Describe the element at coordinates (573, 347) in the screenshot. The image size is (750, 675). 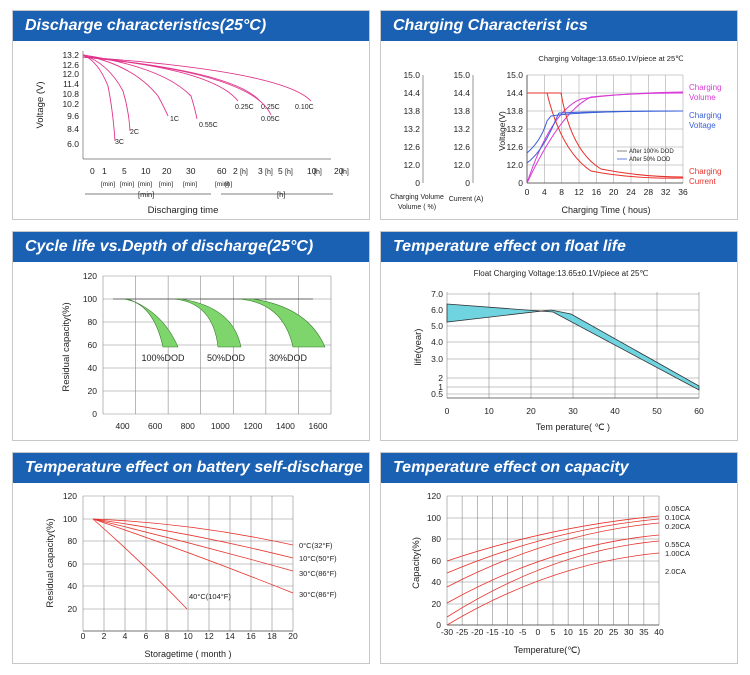
I see `float-life-band` at that location.